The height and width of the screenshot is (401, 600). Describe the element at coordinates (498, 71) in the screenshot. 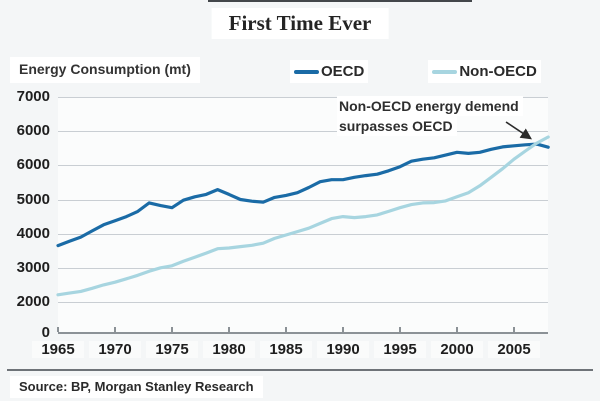

I see `legend-label-non-oecd: Non-OECD` at that location.